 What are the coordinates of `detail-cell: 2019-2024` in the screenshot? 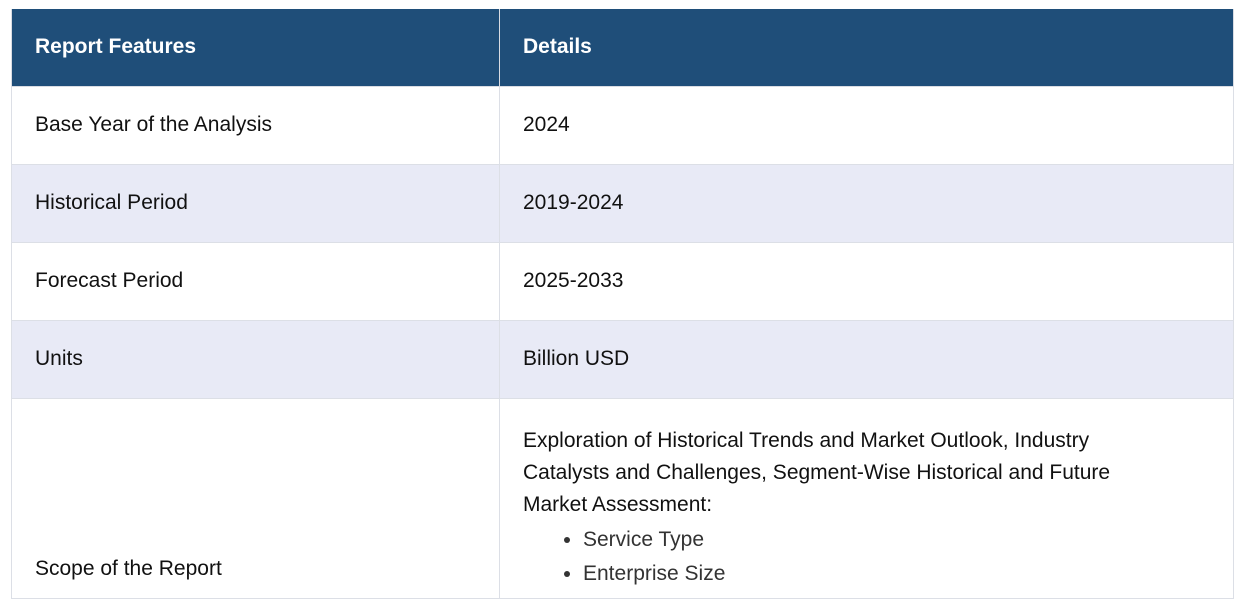 It's located at (866, 203).